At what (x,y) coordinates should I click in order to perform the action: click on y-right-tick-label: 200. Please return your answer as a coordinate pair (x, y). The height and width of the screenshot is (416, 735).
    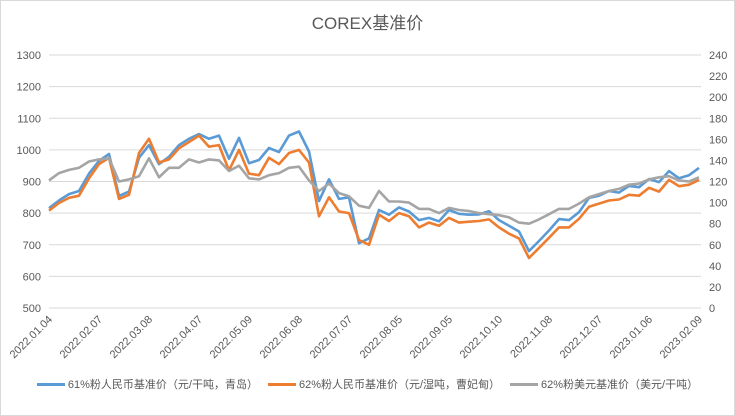
    Looking at the image, I should click on (718, 98).